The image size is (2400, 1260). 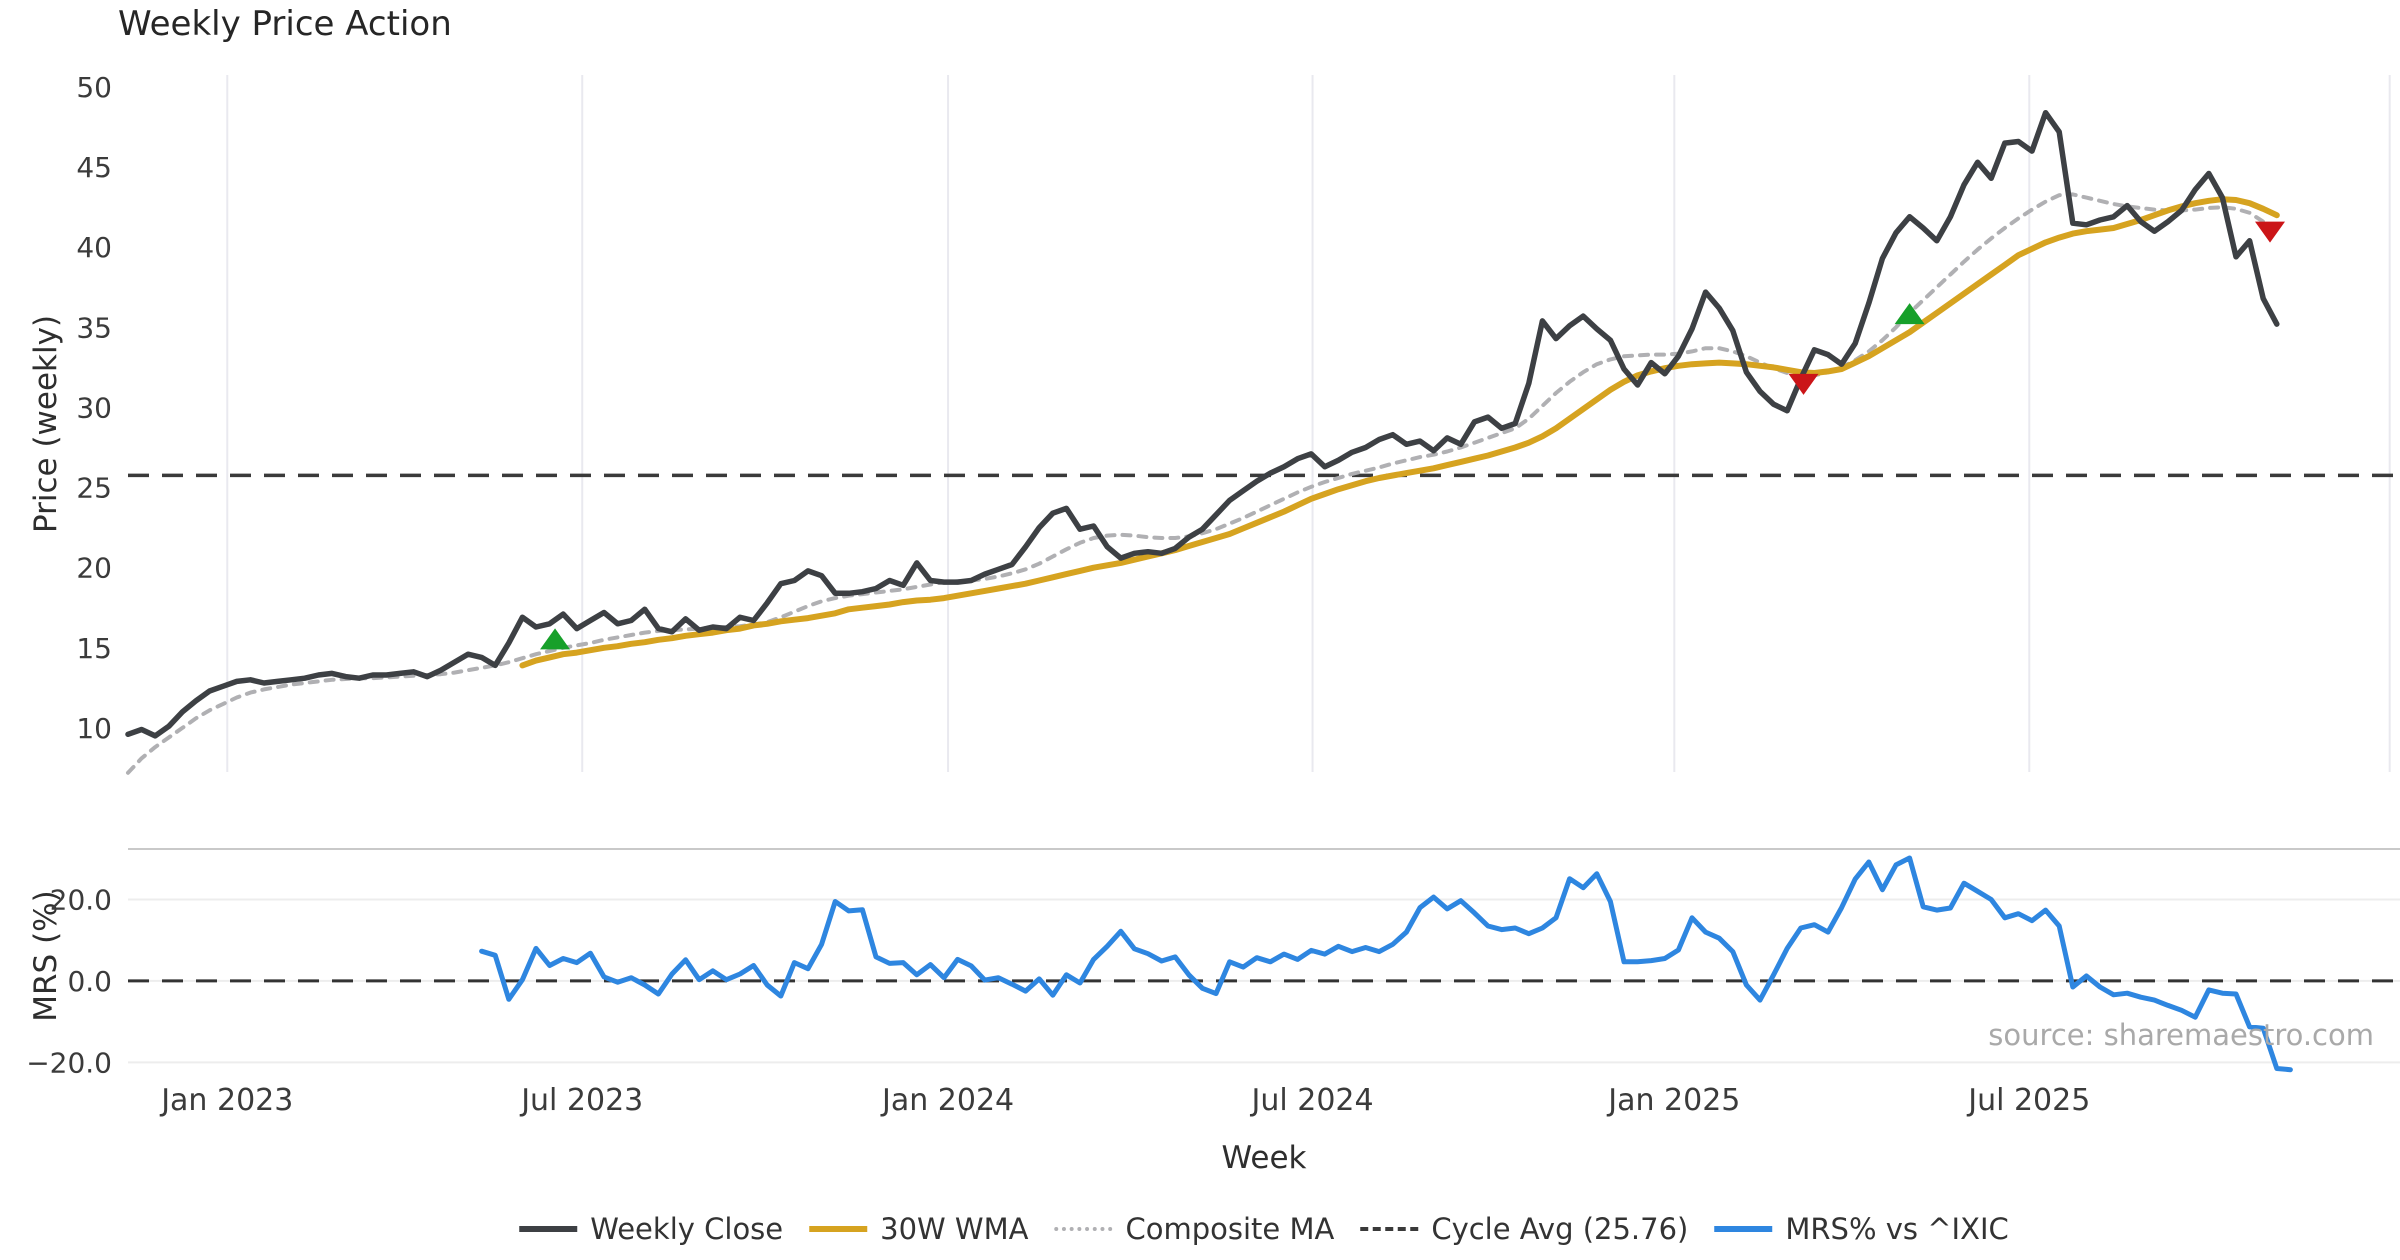 What do you see at coordinates (2181, 1035) in the screenshot?
I see `source-note: source: sharemaestro.com` at bounding box center [2181, 1035].